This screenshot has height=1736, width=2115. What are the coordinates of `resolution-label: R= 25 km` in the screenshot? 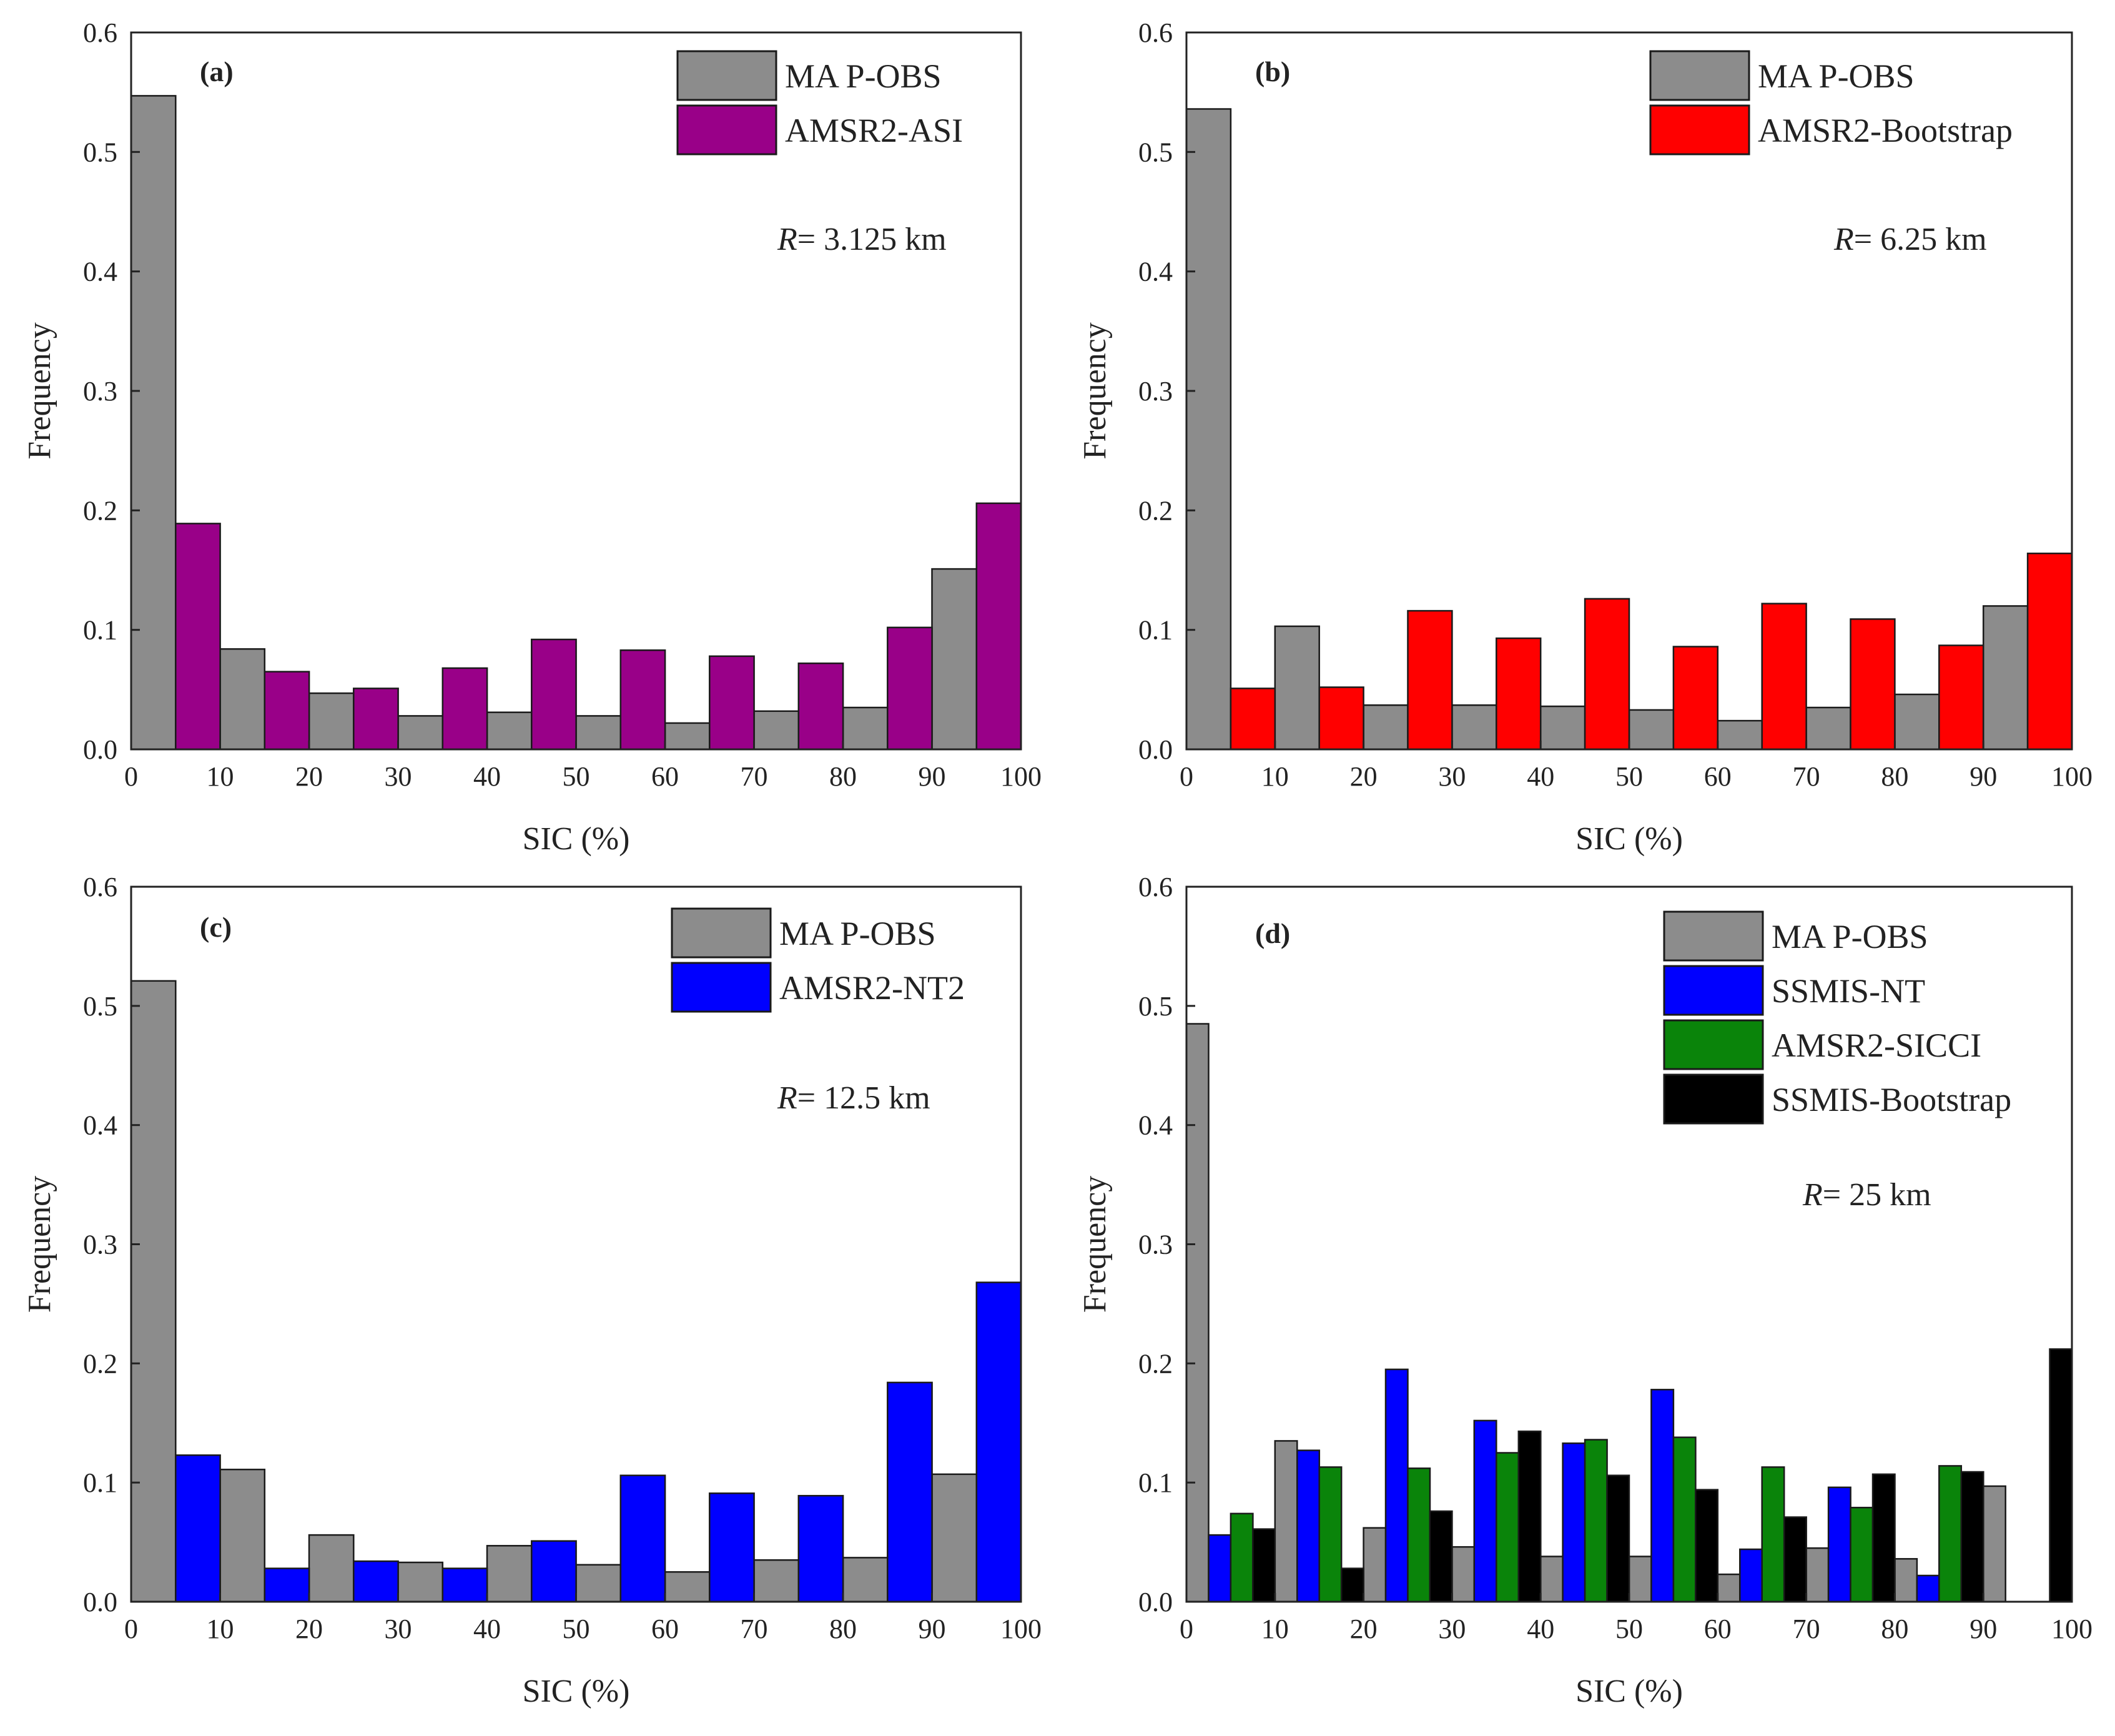 It's located at (1867, 1195).